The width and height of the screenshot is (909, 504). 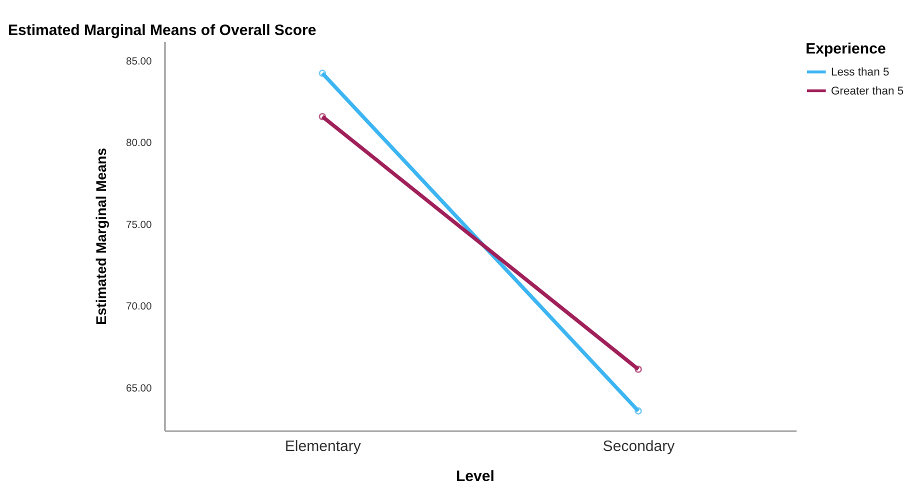 What do you see at coordinates (139, 144) in the screenshot?
I see `y-tick-label: 80.00` at bounding box center [139, 144].